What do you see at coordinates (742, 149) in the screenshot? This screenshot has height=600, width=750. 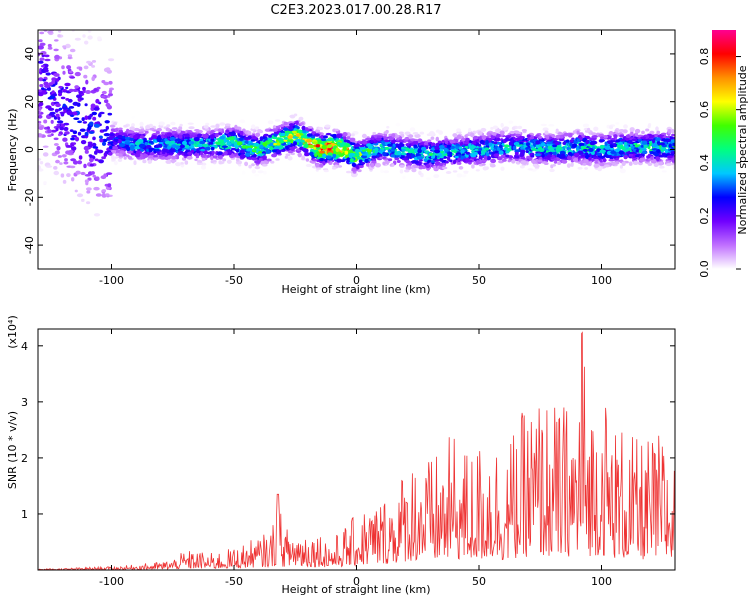 I see `colorbar-label: Normalized spectral amplitude` at bounding box center [742, 149].